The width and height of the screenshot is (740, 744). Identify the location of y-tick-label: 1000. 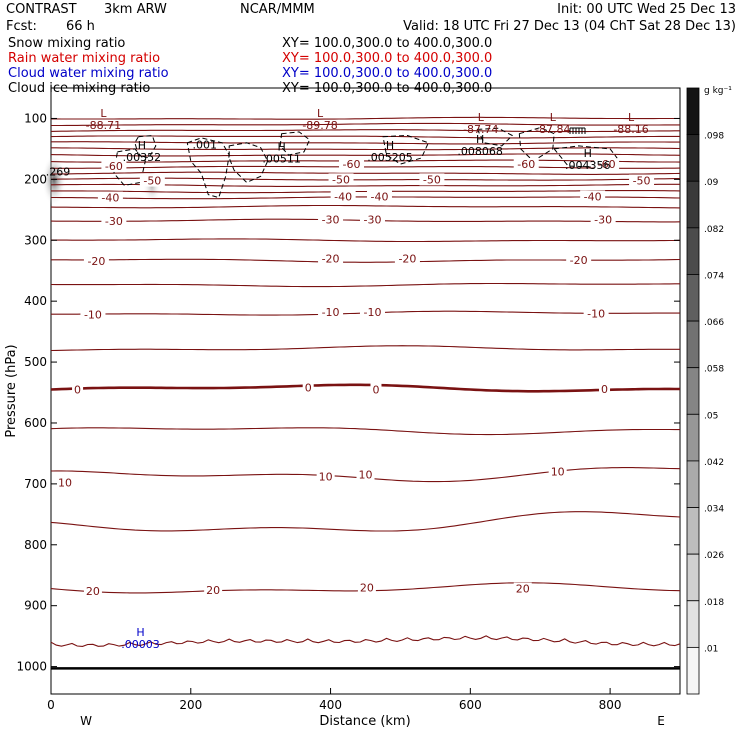
(31, 667).